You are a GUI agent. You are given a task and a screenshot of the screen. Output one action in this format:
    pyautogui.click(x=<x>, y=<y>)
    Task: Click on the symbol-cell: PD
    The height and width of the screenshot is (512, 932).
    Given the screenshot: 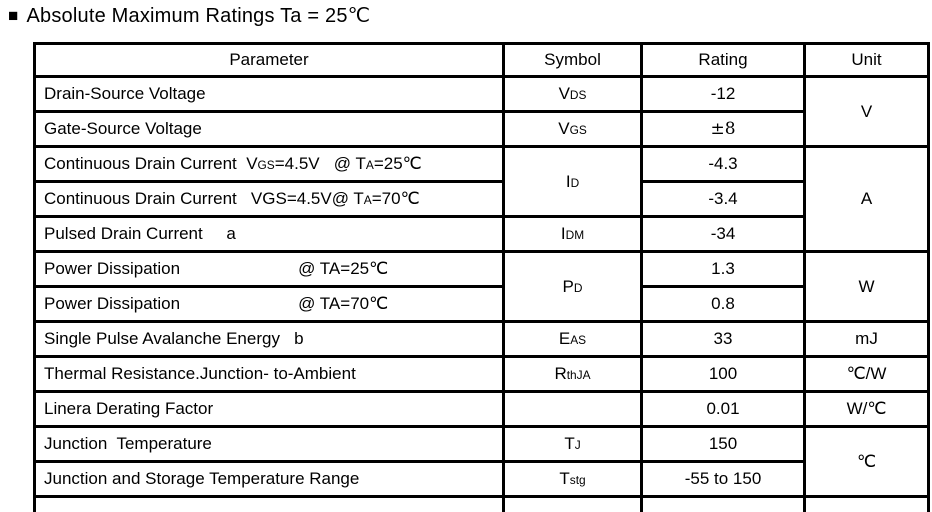 What is the action you would take?
    pyautogui.click(x=573, y=287)
    